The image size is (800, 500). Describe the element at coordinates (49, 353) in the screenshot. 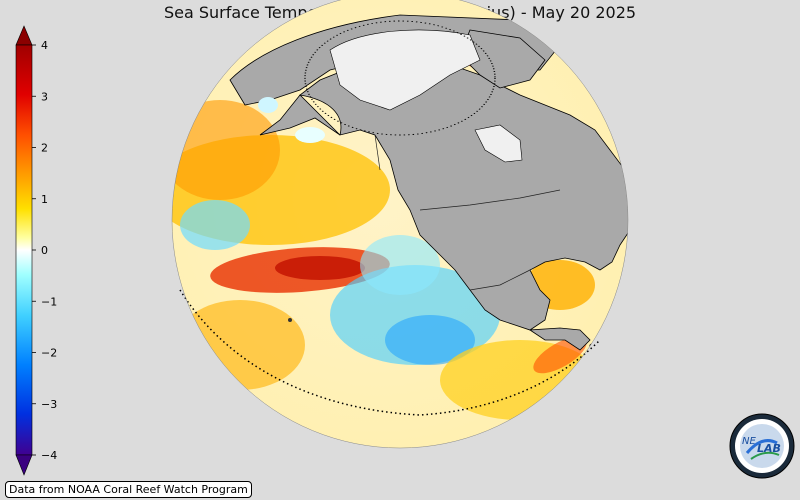

I see `colorbar-tick-label: −2` at that location.